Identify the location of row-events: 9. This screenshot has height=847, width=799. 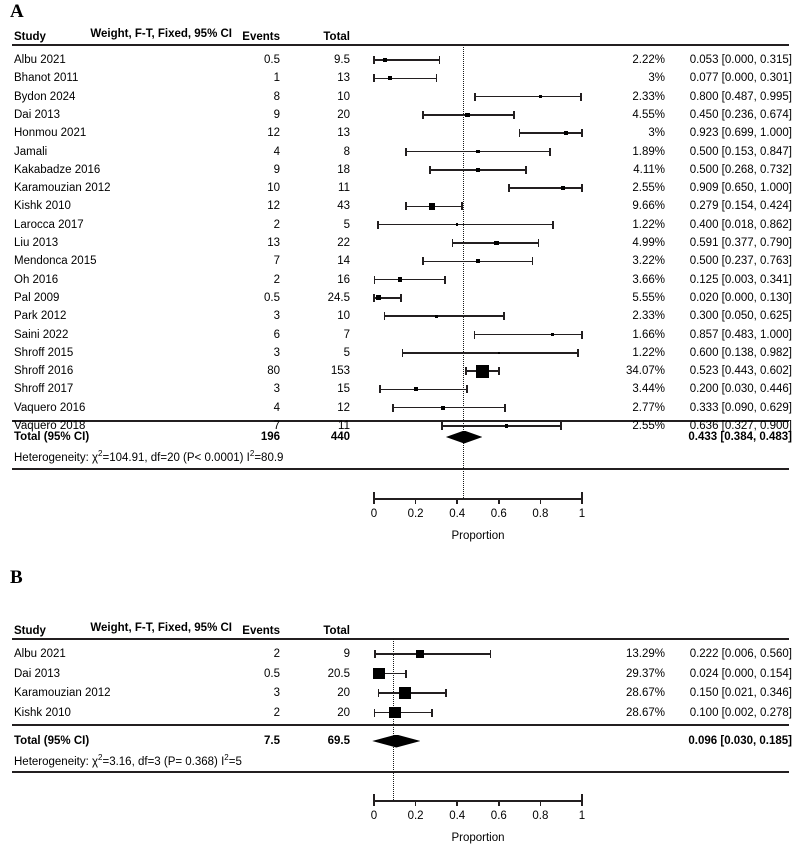
(276, 169).